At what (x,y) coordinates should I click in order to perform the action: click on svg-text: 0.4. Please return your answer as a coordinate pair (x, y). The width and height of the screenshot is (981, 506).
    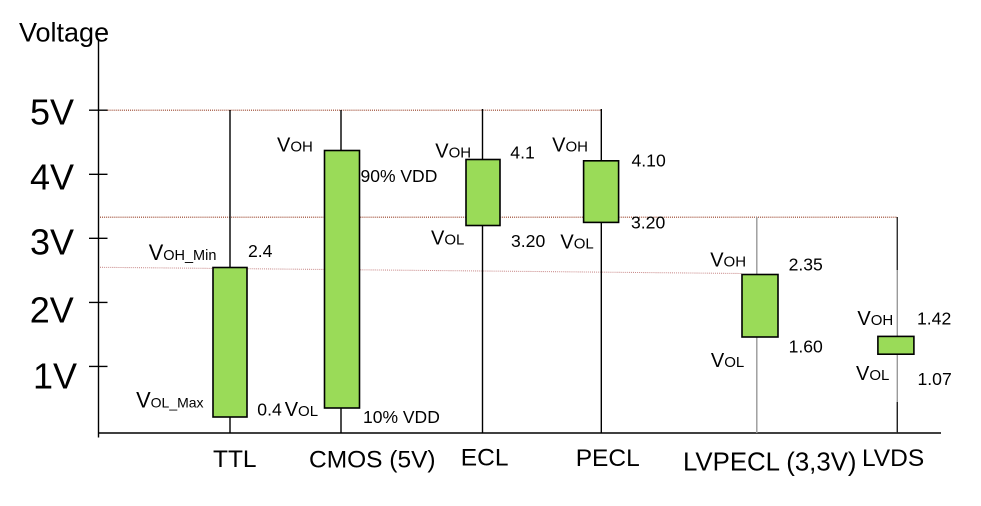
    Looking at the image, I should click on (269, 409).